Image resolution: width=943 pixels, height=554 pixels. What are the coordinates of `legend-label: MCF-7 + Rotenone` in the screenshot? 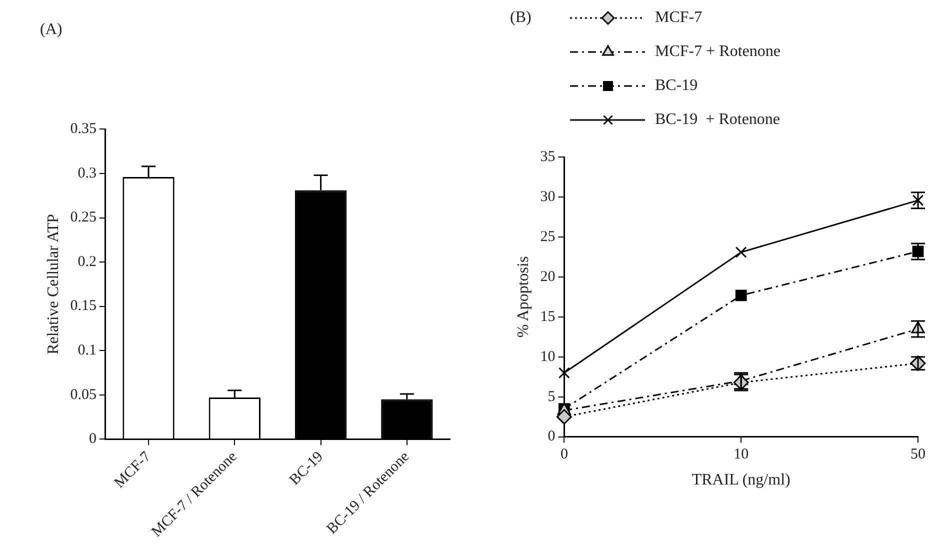 It's located at (717, 51).